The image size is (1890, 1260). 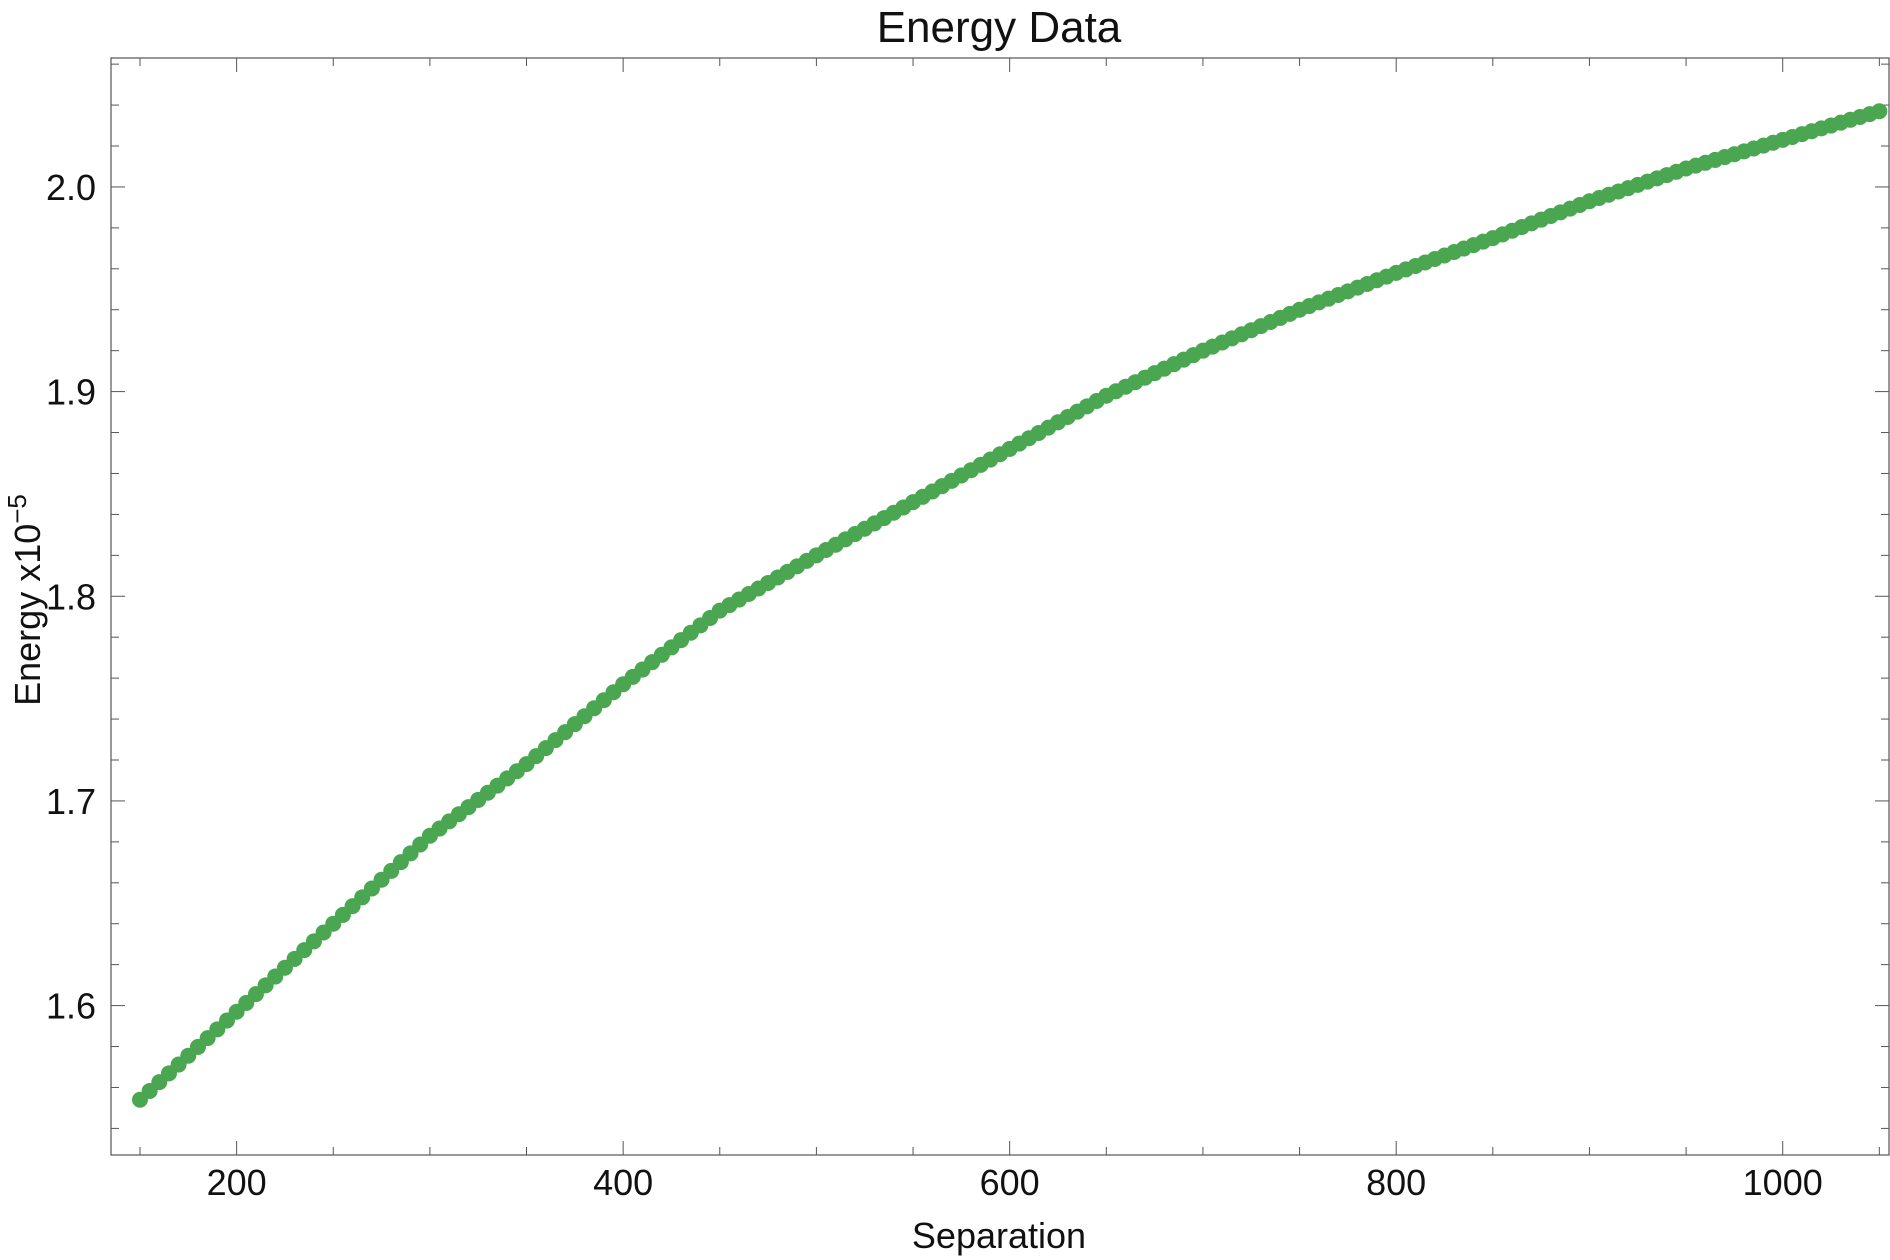 I want to click on data-point, so click(x=1879, y=111).